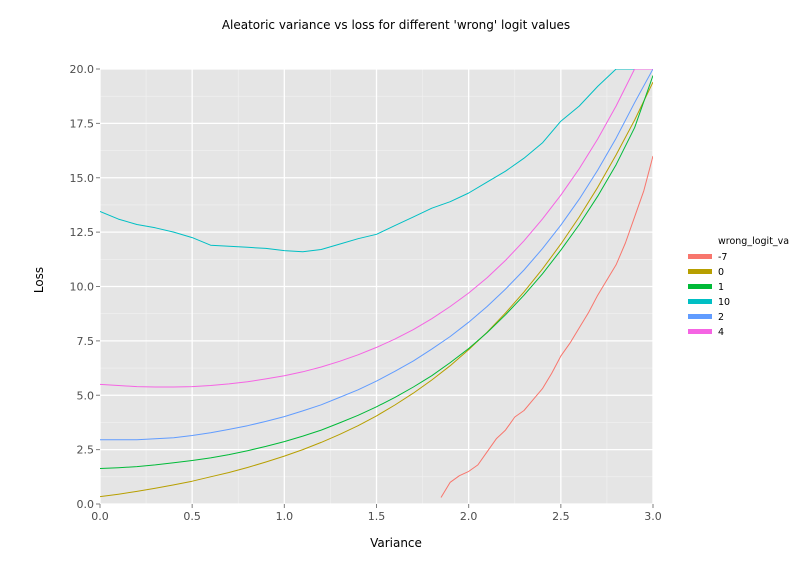 Image resolution: width=792 pixels, height=576 pixels. I want to click on y-tick-label: 12.5, so click(82, 232).